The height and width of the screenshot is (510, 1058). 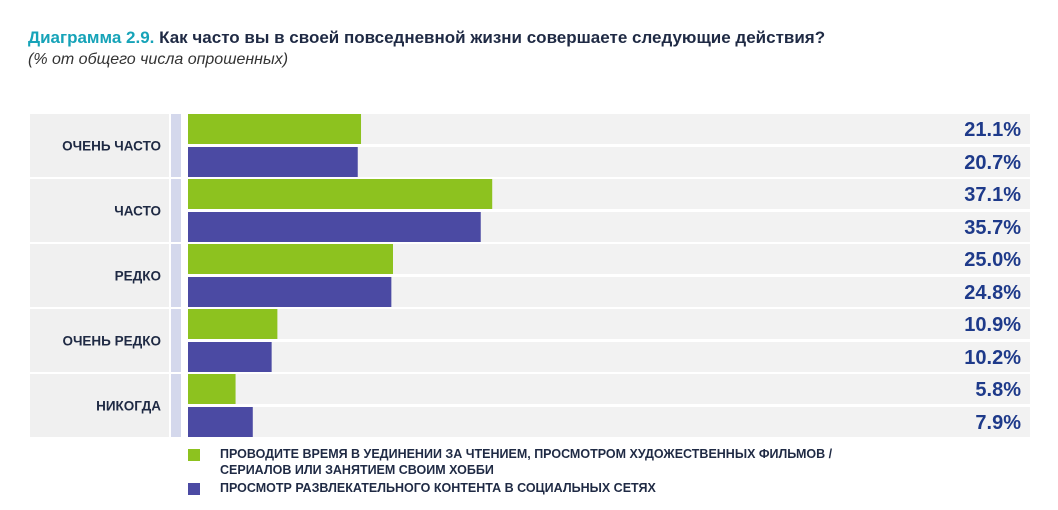 What do you see at coordinates (998, 390) in the screenshot?
I see `value-label-5-series-1: 5.8%` at bounding box center [998, 390].